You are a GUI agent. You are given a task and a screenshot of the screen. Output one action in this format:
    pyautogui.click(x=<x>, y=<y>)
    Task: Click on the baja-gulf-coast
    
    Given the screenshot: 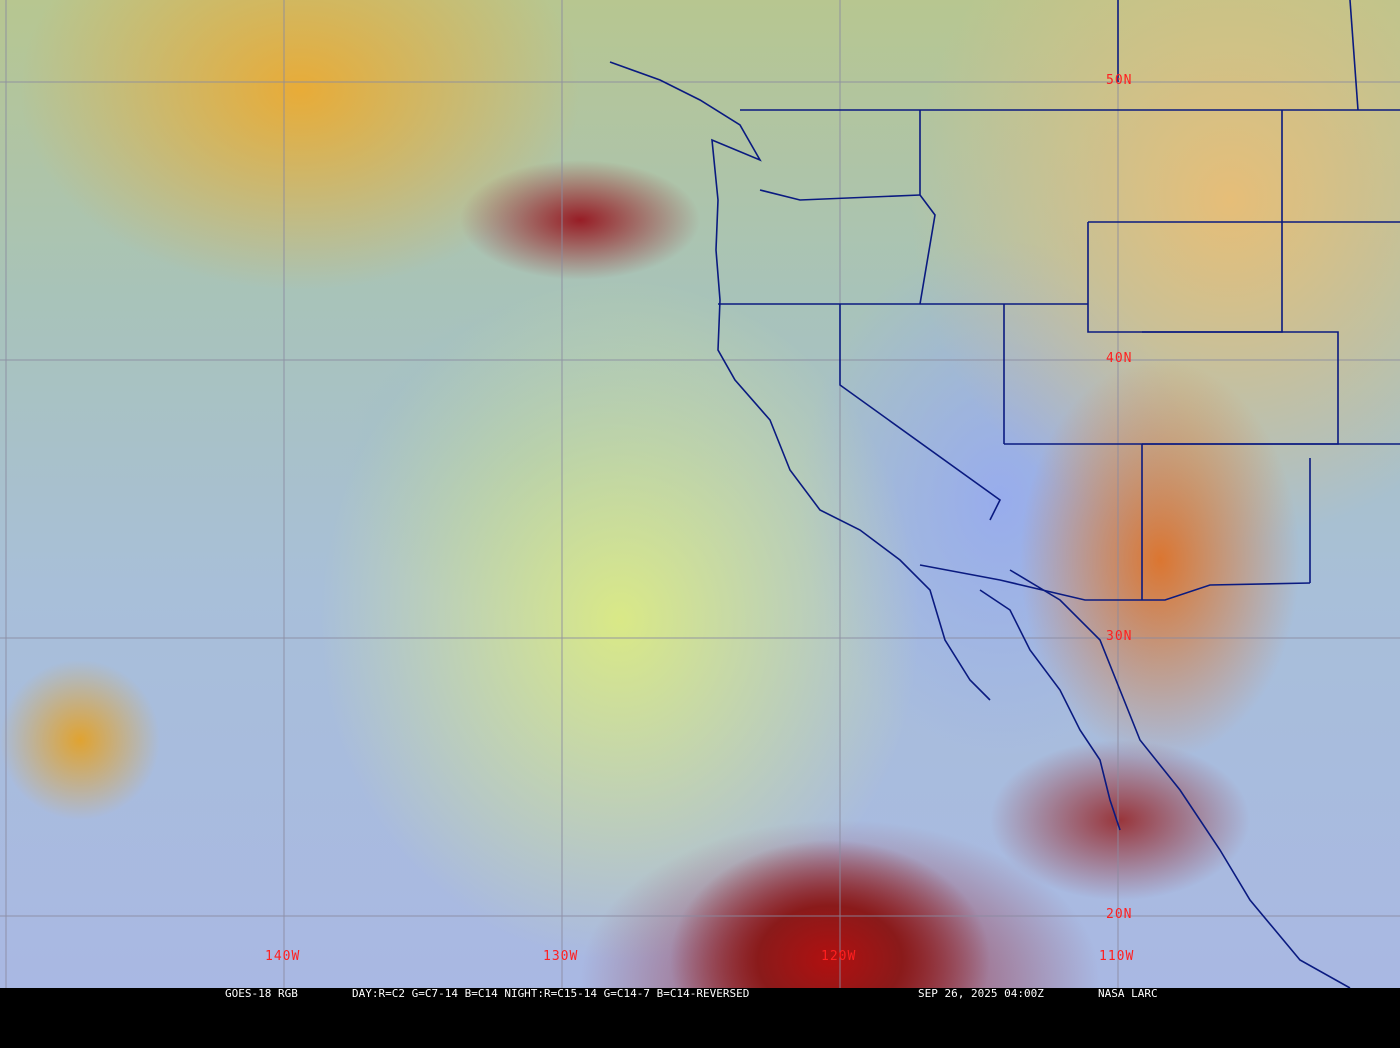 What is the action you would take?
    pyautogui.click(x=1050, y=710)
    